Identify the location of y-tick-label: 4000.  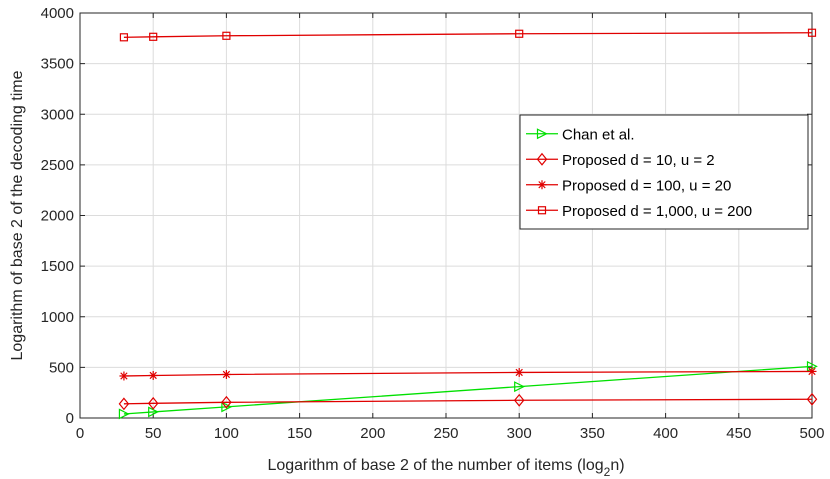
(57, 13).